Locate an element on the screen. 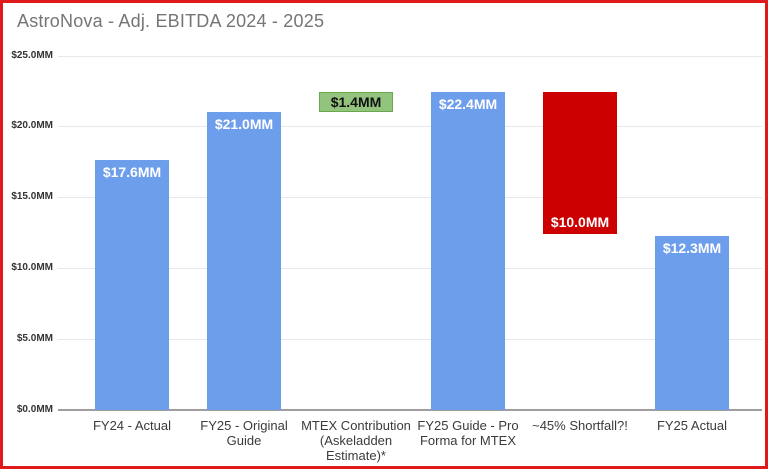 The width and height of the screenshot is (768, 469). bar-value-label: $17.6MM is located at coordinates (132, 172).